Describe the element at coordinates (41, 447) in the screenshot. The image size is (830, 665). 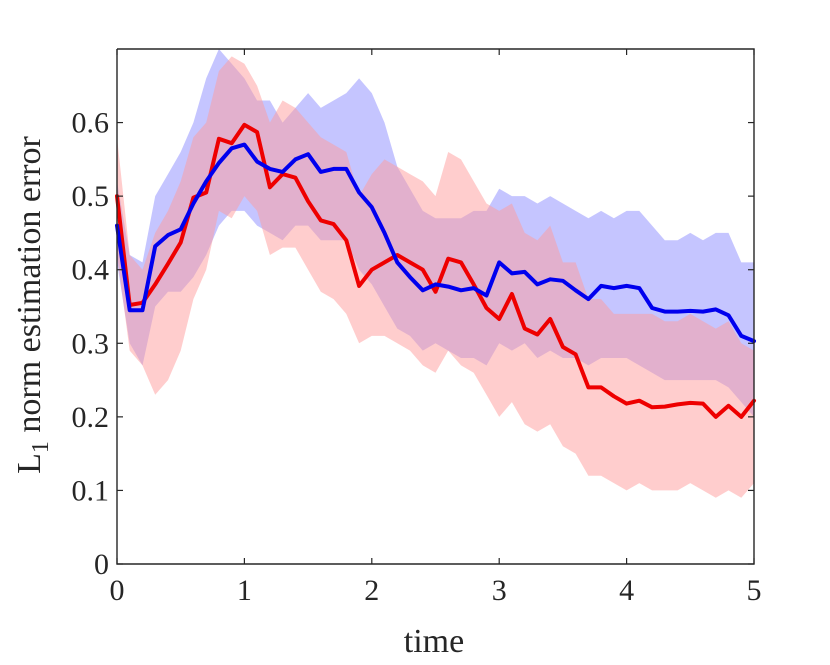
I see `y-axis-label-subscript: 1` at that location.